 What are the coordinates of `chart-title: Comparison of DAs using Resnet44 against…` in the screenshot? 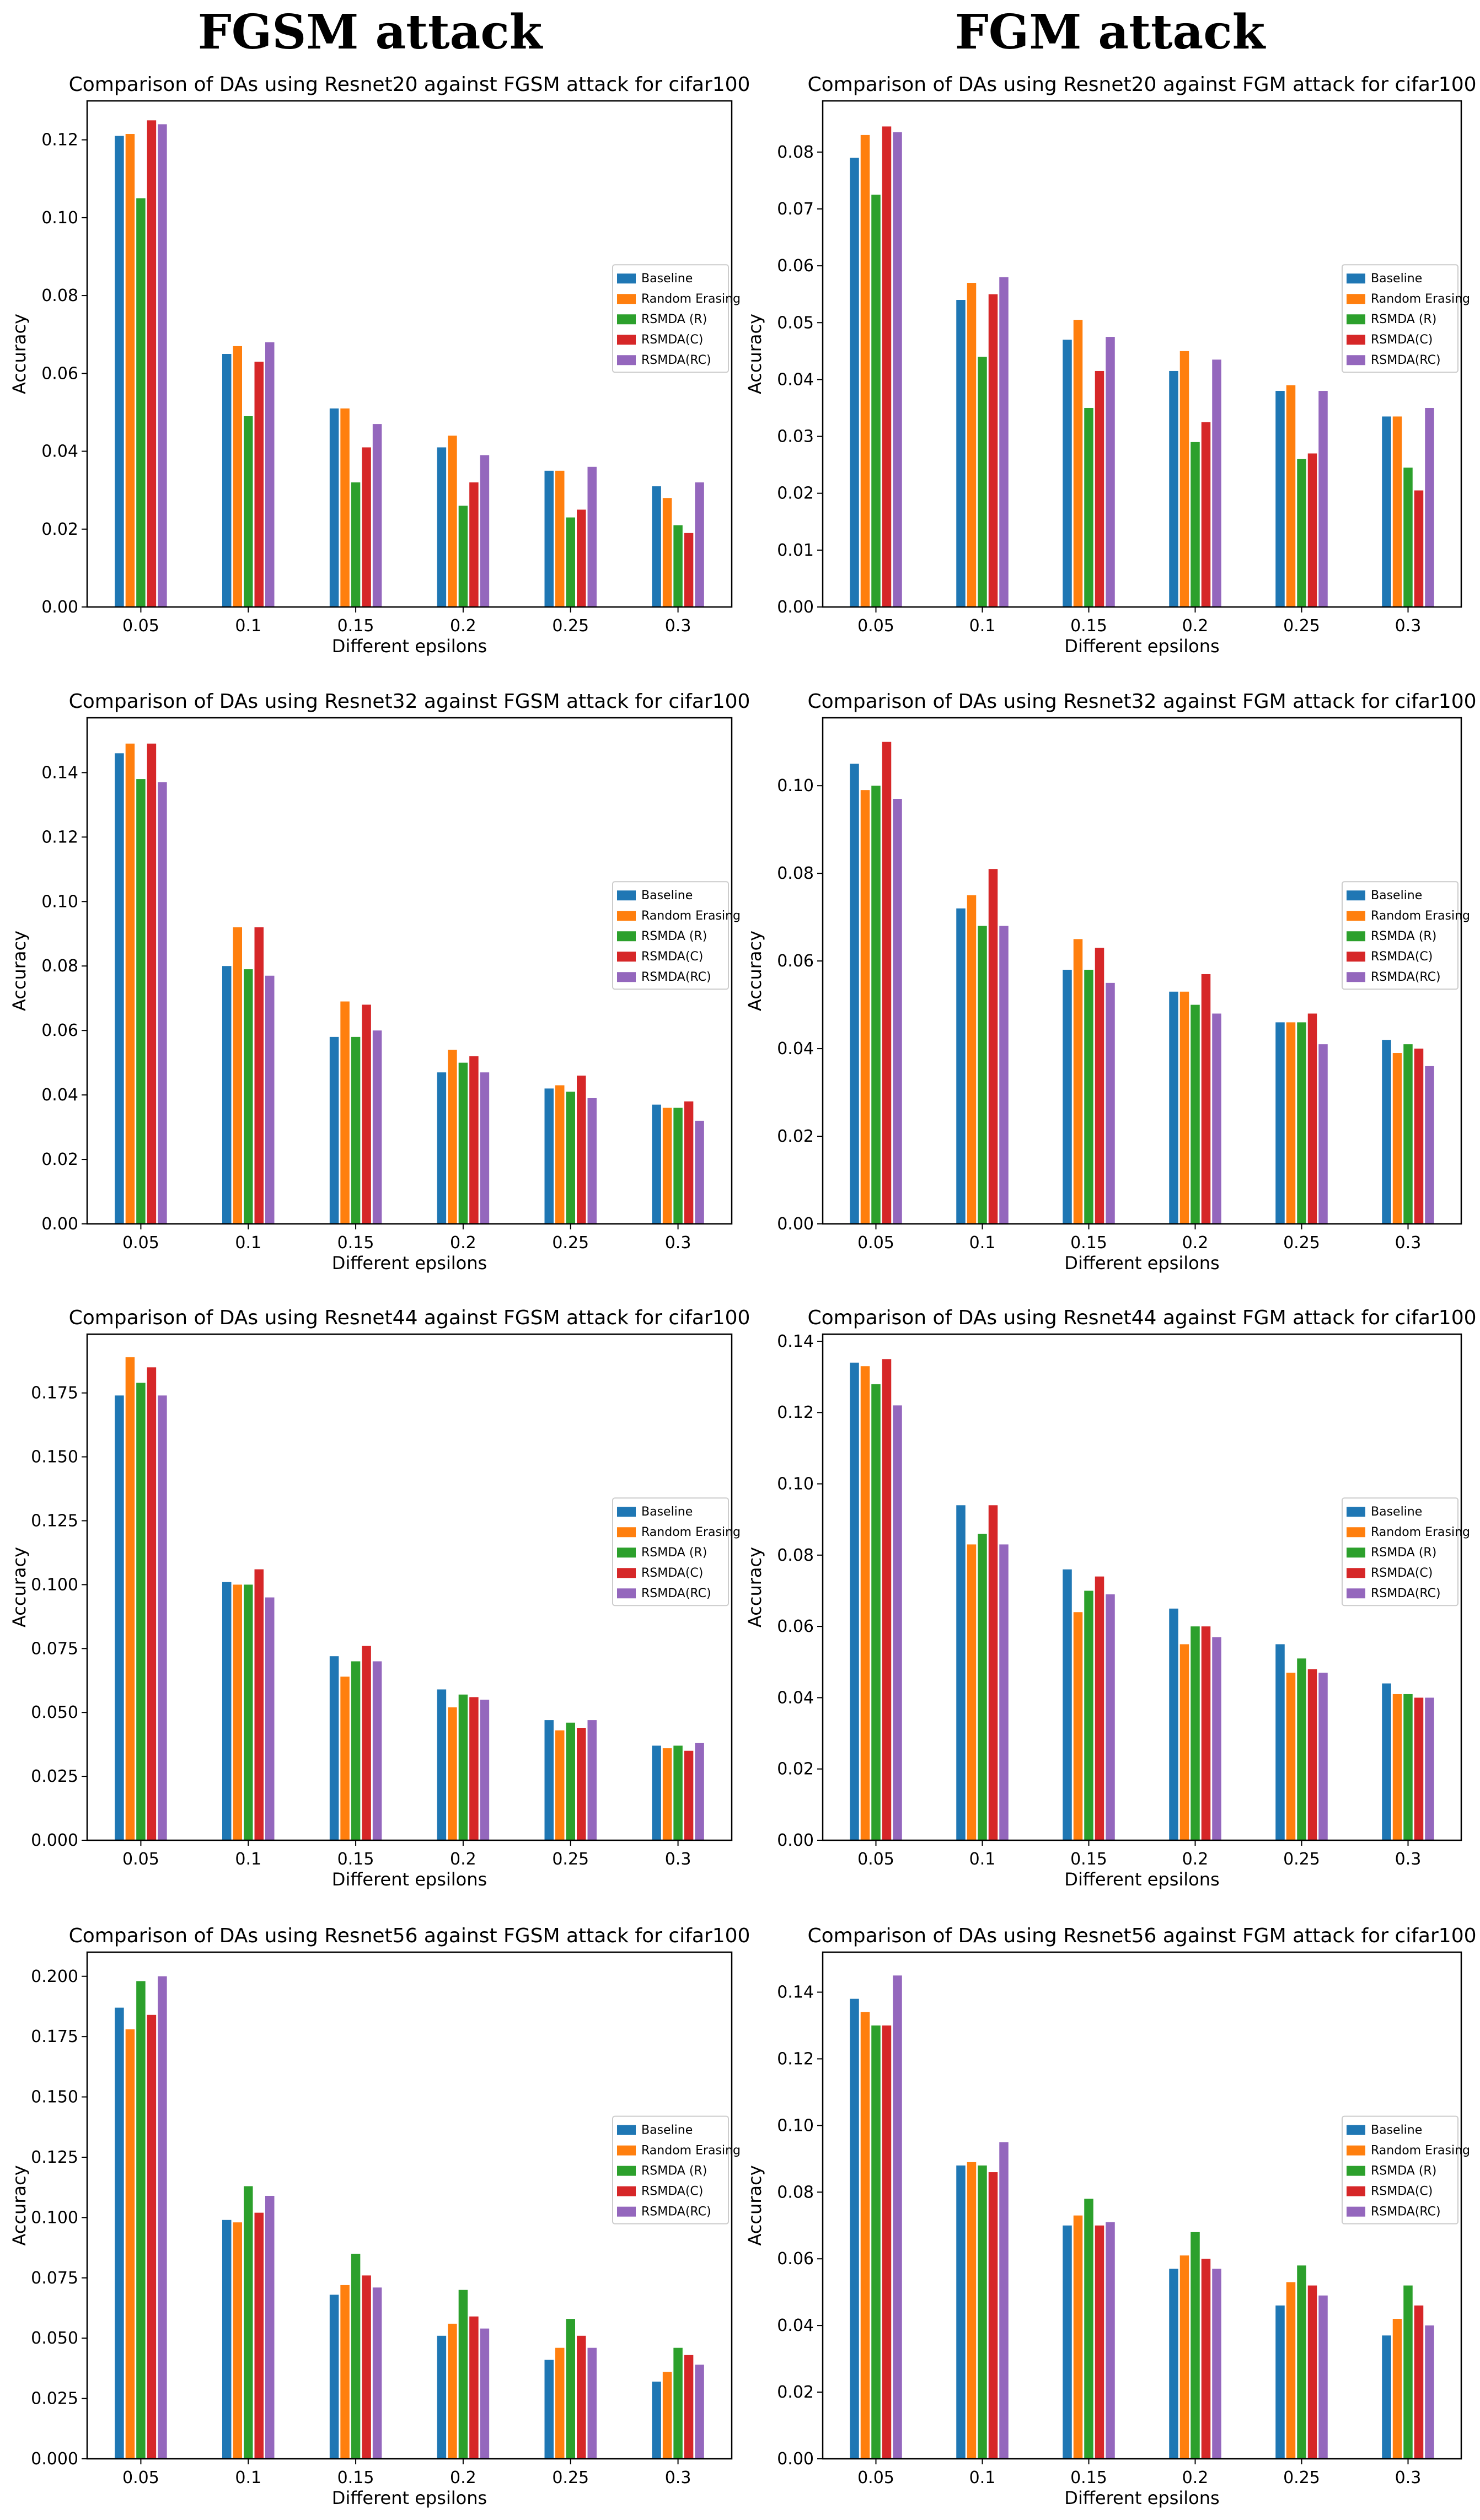 It's located at (1142, 1318).